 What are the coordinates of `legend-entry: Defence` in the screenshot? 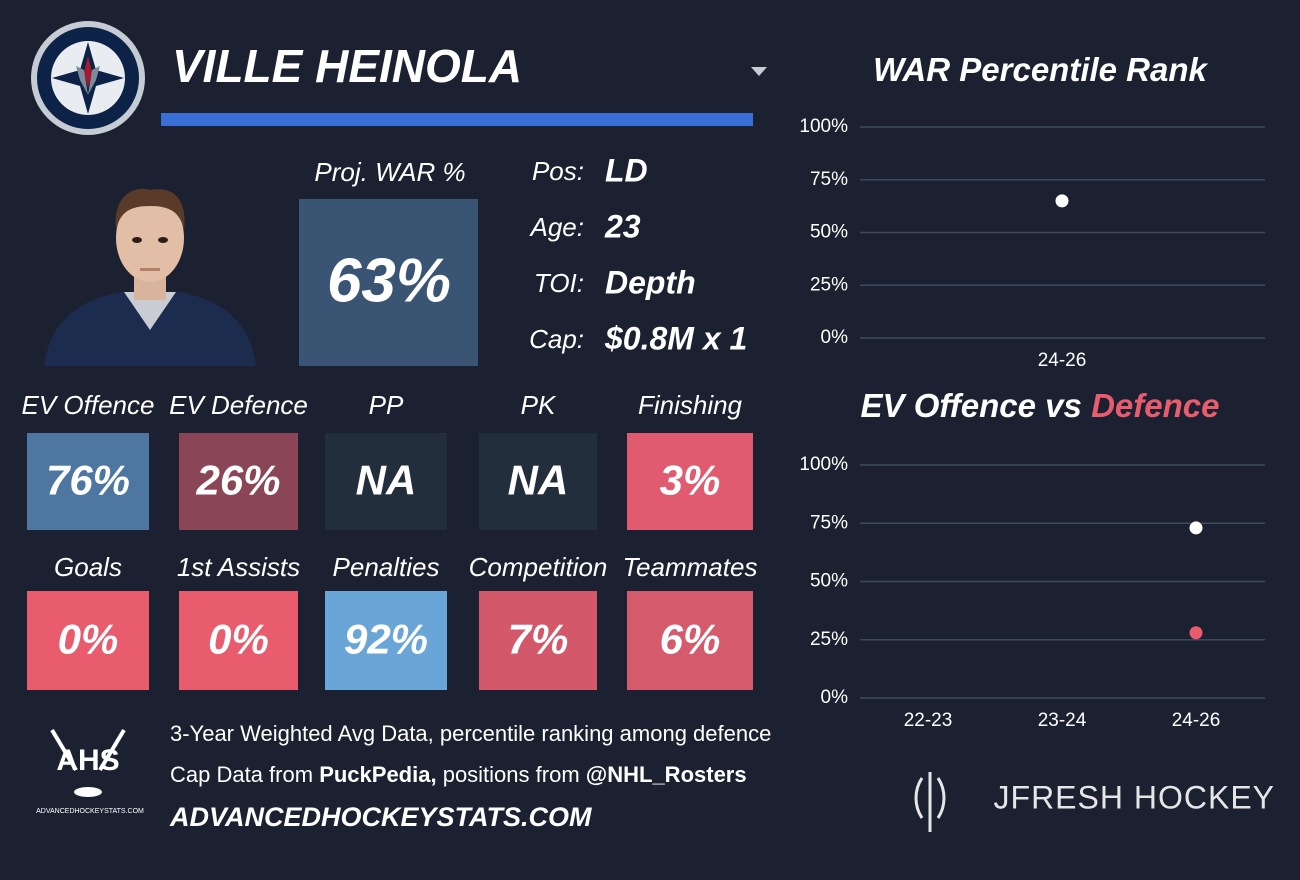 It's located at (1155, 405).